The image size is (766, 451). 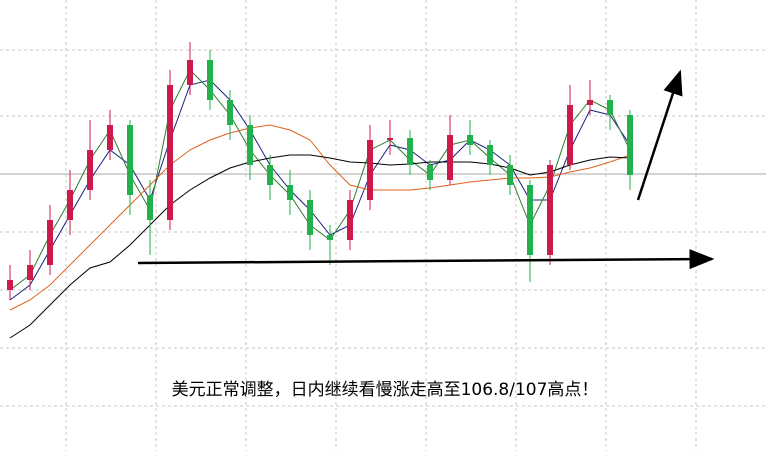 I want to click on up-arrow, so click(x=659, y=135).